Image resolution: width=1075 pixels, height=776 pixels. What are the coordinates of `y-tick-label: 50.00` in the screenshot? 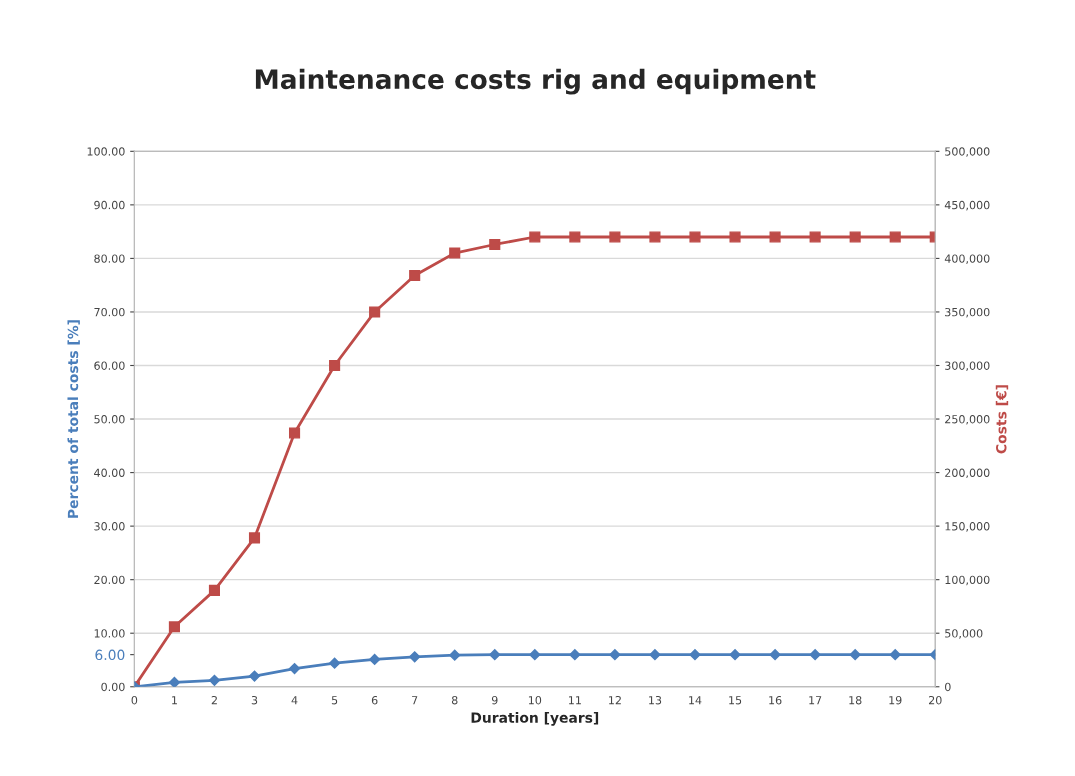 It's located at (109, 419).